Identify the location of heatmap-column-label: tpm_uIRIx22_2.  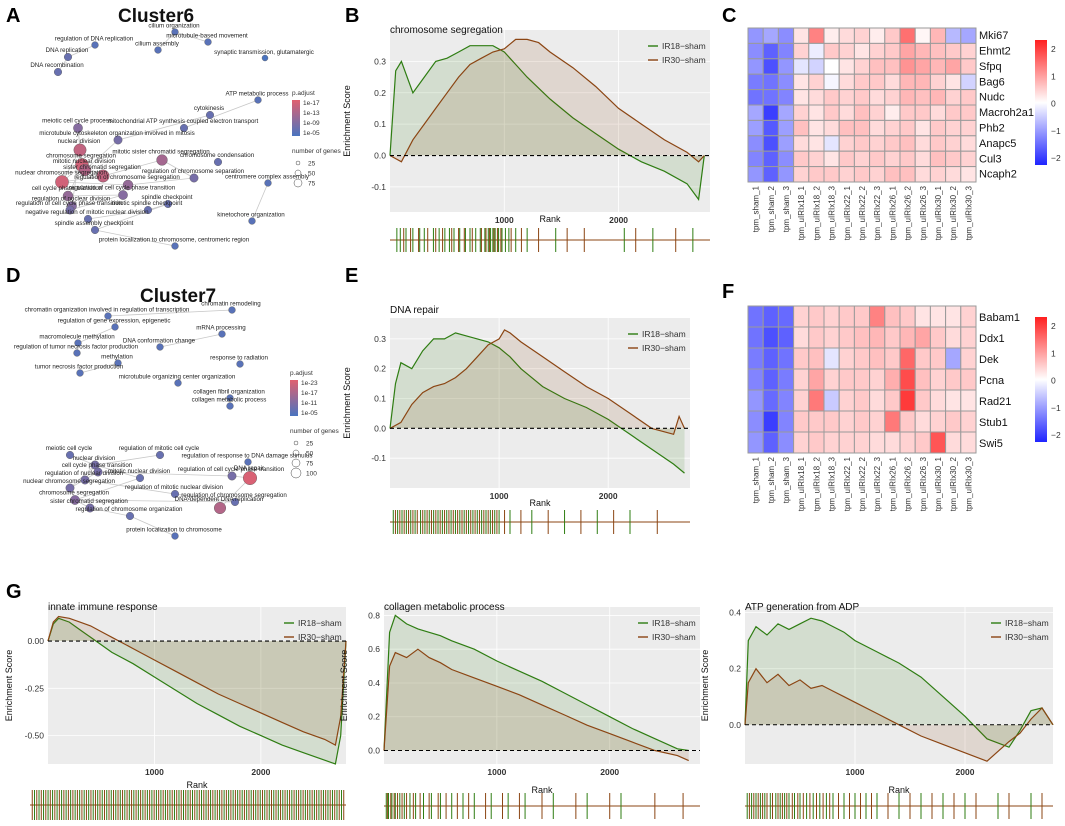
(862, 212).